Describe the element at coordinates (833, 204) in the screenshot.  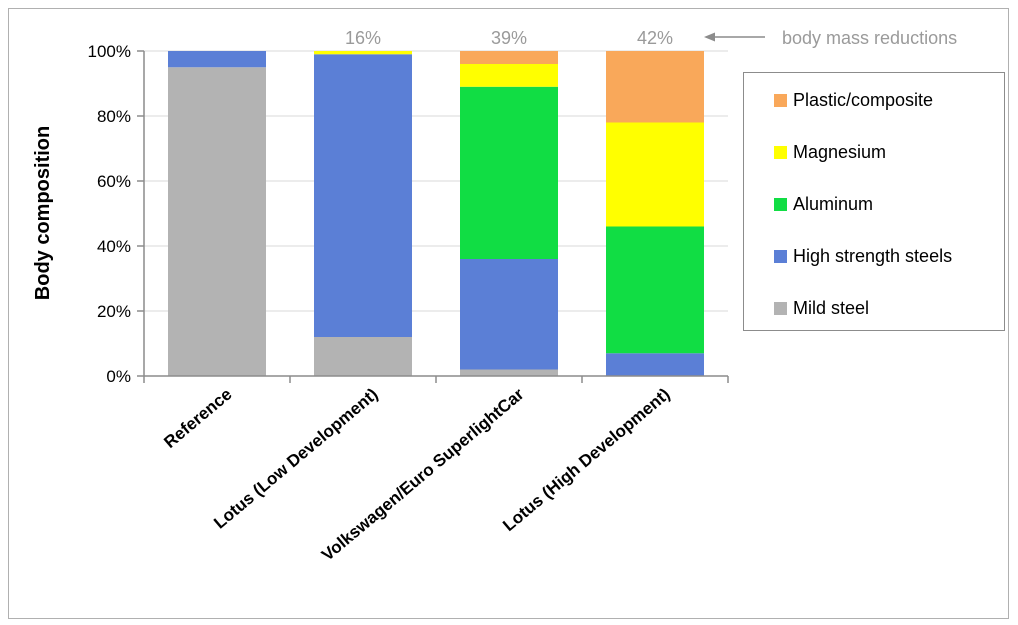
I see `legend-label: Aluminum` at that location.